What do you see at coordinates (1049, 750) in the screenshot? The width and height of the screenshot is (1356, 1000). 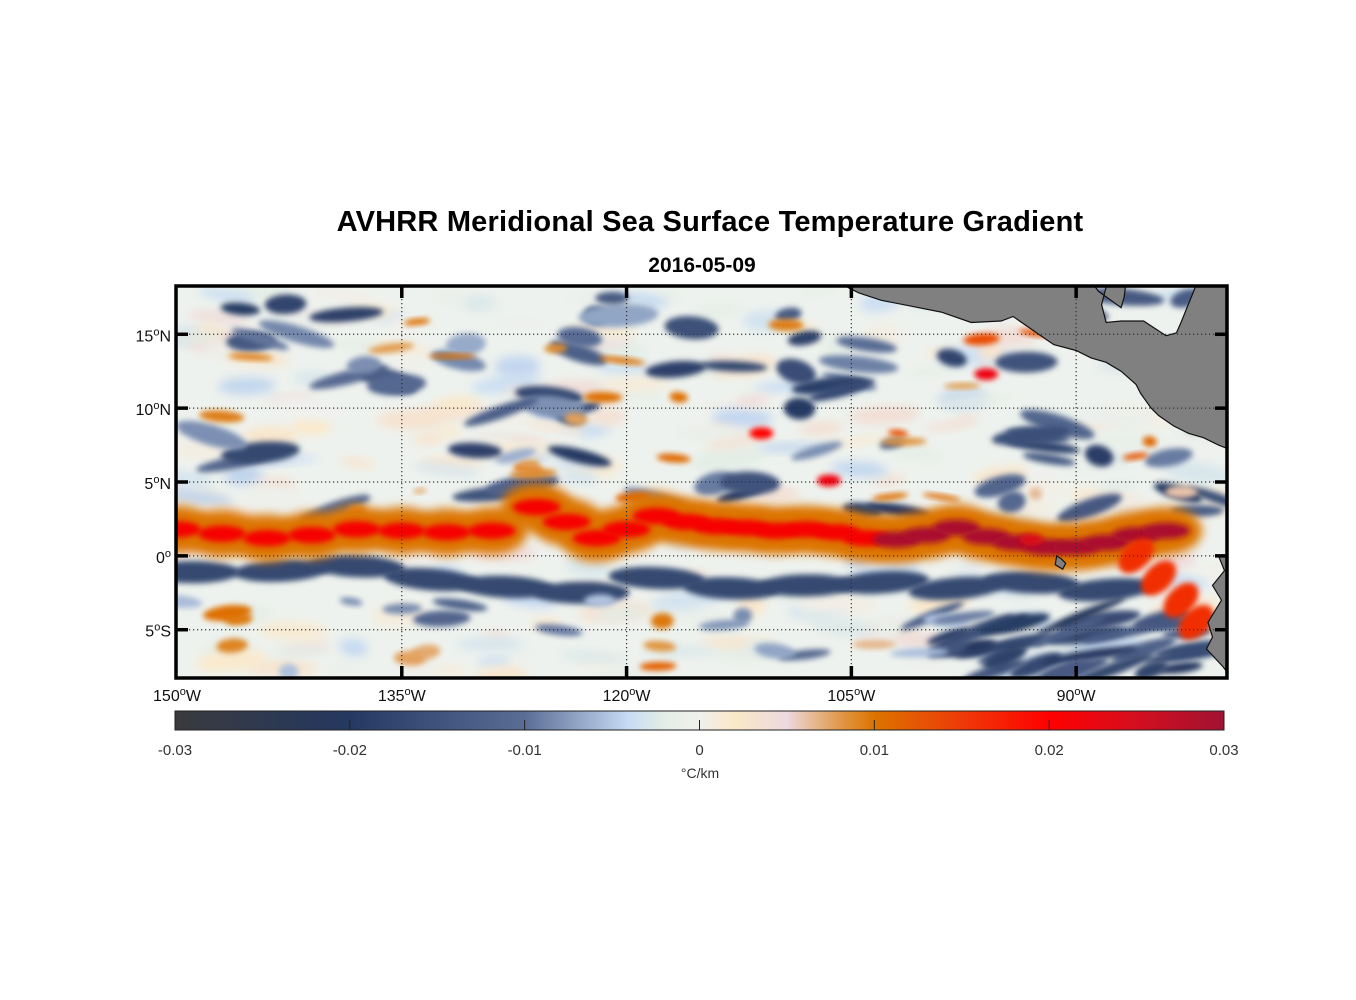 I see `colorbar-tick-label: 0.02` at bounding box center [1049, 750].